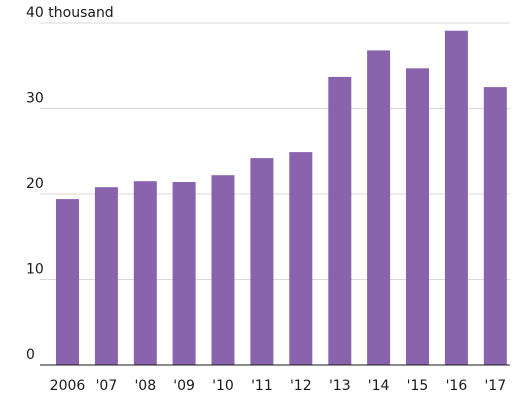 This screenshot has width=521, height=397. Describe the element at coordinates (107, 386) in the screenshot. I see `x-tick-label: '07` at that location.